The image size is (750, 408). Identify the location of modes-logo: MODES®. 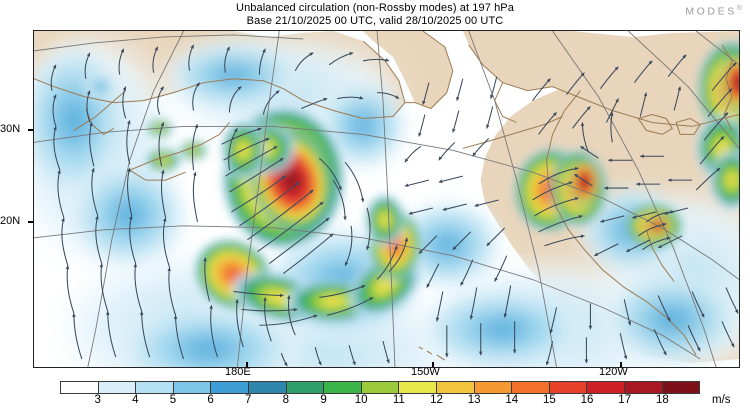
(713, 11).